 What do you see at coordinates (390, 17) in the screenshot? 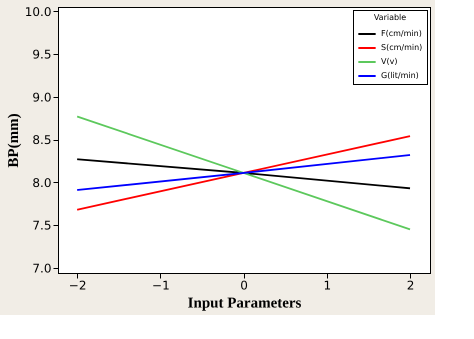
I see `legend-title: Variable` at bounding box center [390, 17].